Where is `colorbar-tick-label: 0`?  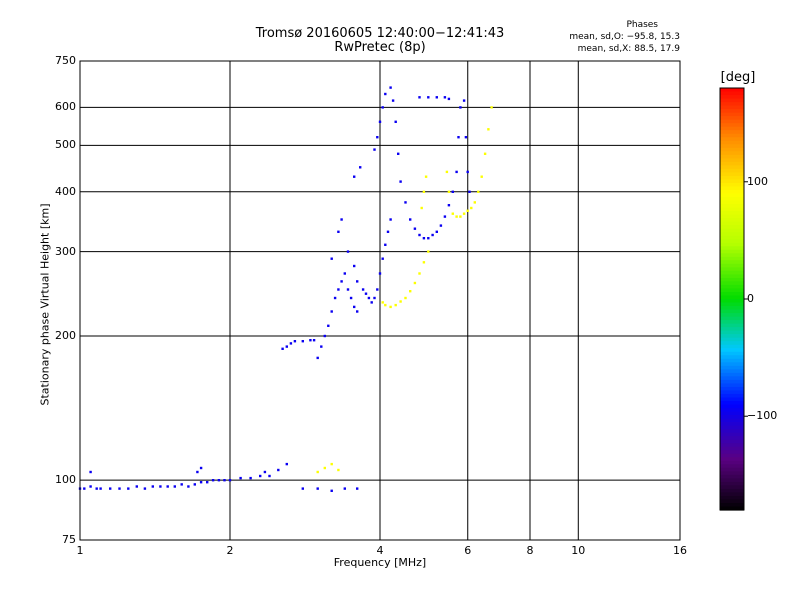 colorbar-tick-label: 0 is located at coordinates (750, 298).